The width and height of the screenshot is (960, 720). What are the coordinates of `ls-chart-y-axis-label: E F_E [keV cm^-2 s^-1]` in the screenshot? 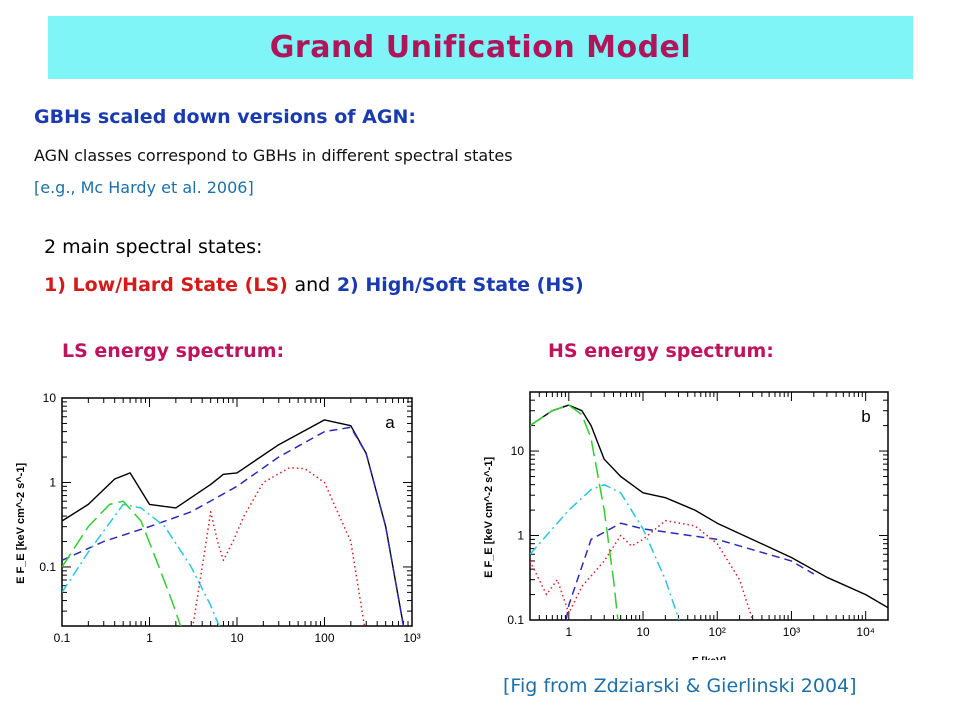 It's located at (21, 523).